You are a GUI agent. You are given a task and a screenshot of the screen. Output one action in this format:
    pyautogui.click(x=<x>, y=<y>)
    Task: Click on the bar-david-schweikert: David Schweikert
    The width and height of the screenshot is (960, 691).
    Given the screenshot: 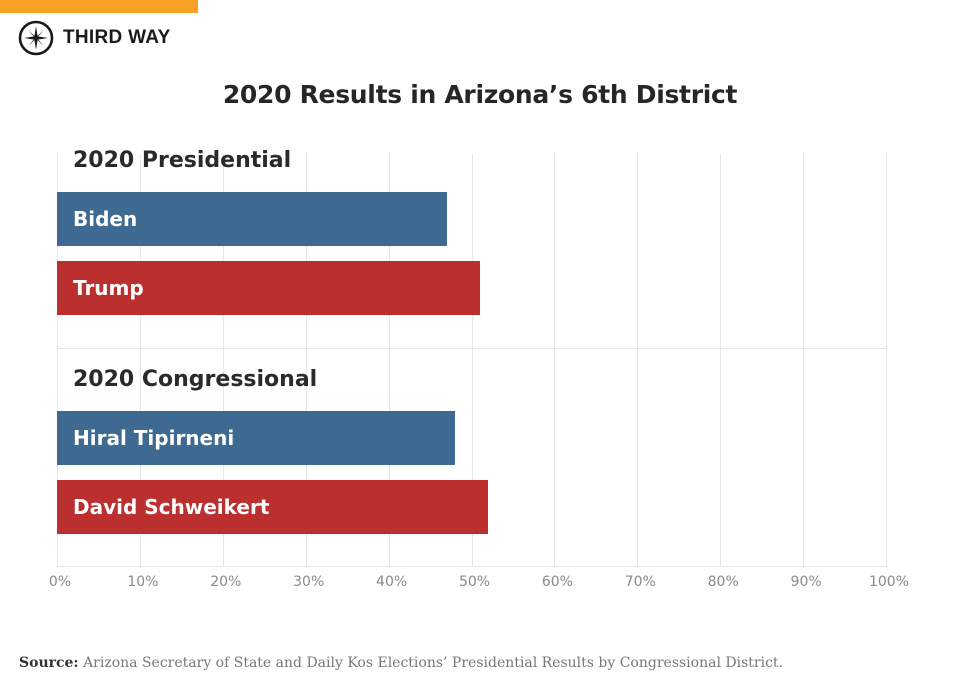 What is the action you would take?
    pyautogui.click(x=273, y=507)
    